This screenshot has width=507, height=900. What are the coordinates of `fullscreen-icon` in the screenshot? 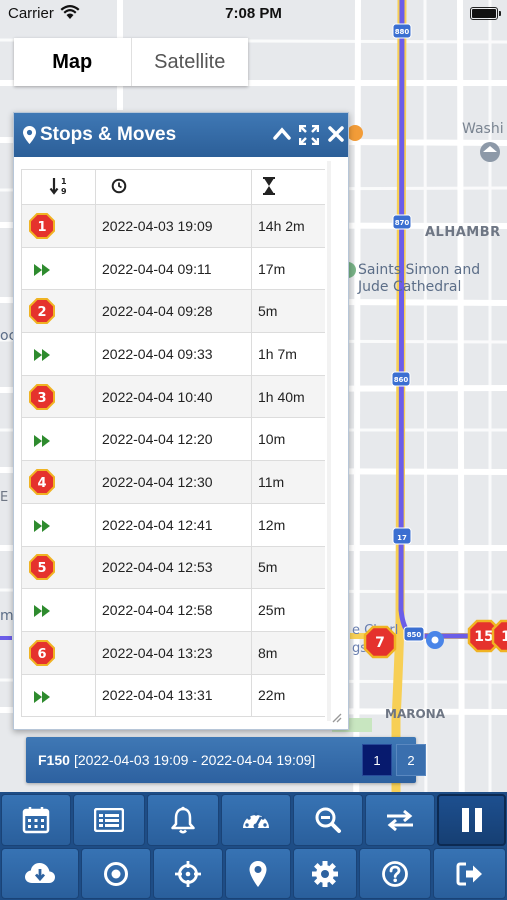 It's located at (309, 135).